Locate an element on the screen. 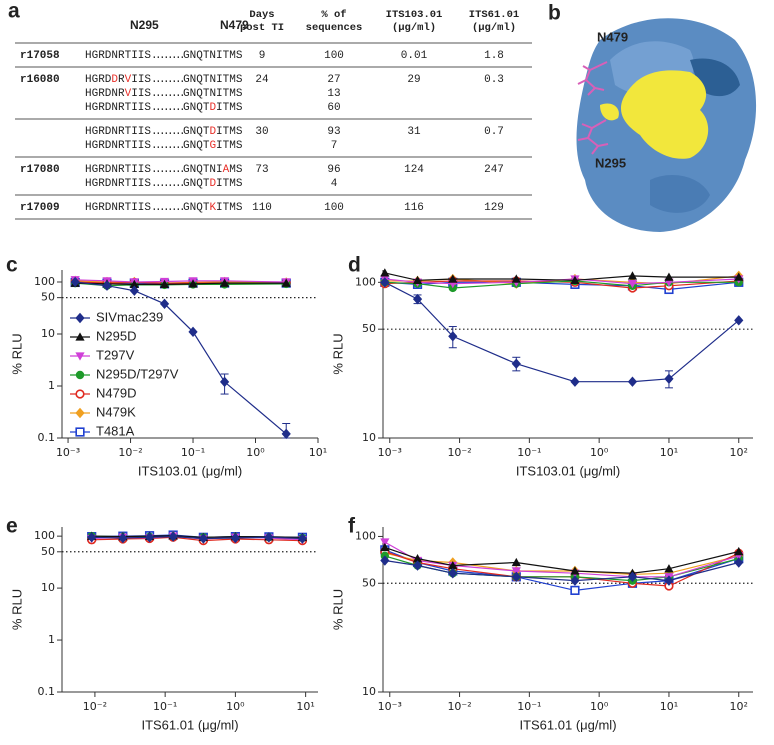 The width and height of the screenshot is (774, 745). cell: 0.7 is located at coordinates (494, 132).